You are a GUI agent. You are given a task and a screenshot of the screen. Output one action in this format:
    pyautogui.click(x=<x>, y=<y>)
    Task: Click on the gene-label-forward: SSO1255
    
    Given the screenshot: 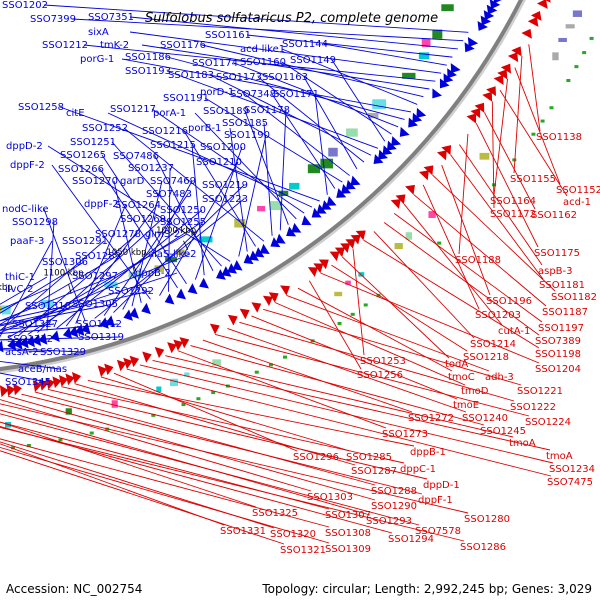 What is the action you would take?
    pyautogui.click(x=183, y=222)
    